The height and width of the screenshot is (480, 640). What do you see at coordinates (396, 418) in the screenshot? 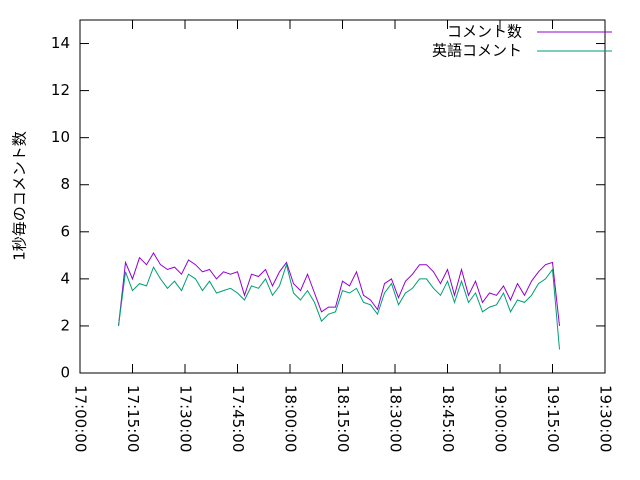
I see `x-tick-label: 18:30:00` at bounding box center [396, 418].